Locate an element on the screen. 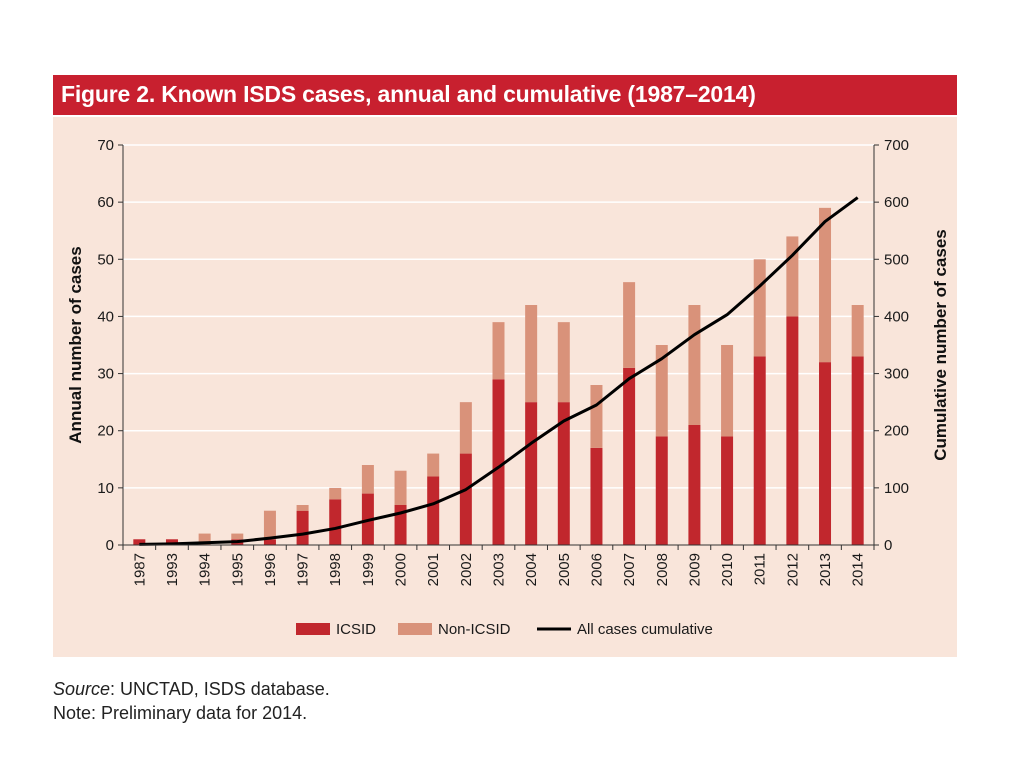  y-tick-label-left: 30 is located at coordinates (105, 374).